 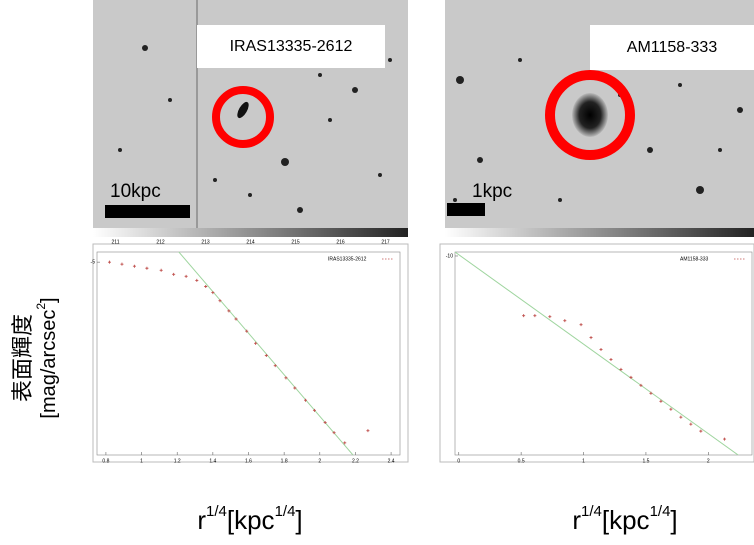 I want to click on x-label-part: [kpc, so click(x=626, y=520).